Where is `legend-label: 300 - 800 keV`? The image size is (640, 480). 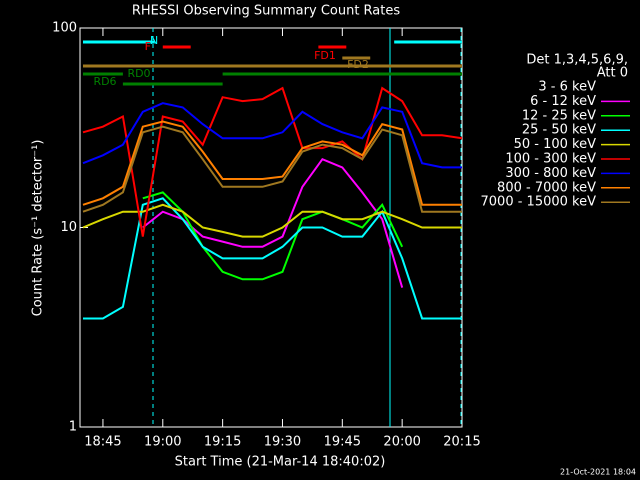 legend-label: 300 - 800 keV is located at coordinates (550, 173).